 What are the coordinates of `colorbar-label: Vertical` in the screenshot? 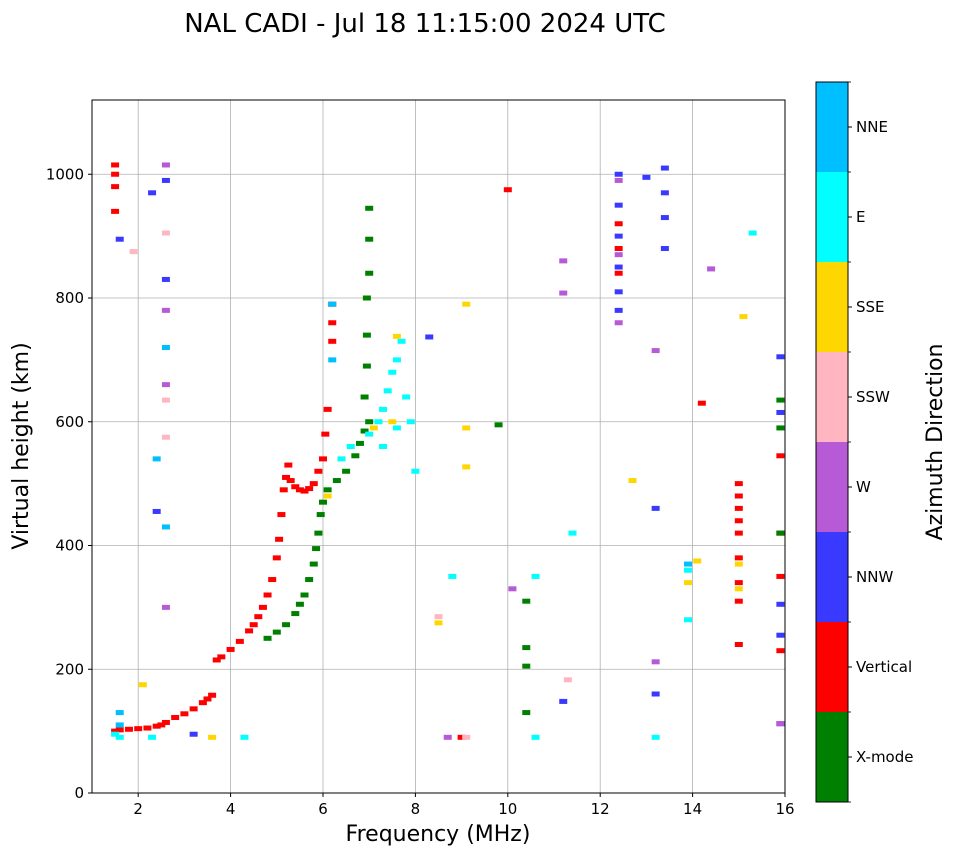 It's located at (884, 667).